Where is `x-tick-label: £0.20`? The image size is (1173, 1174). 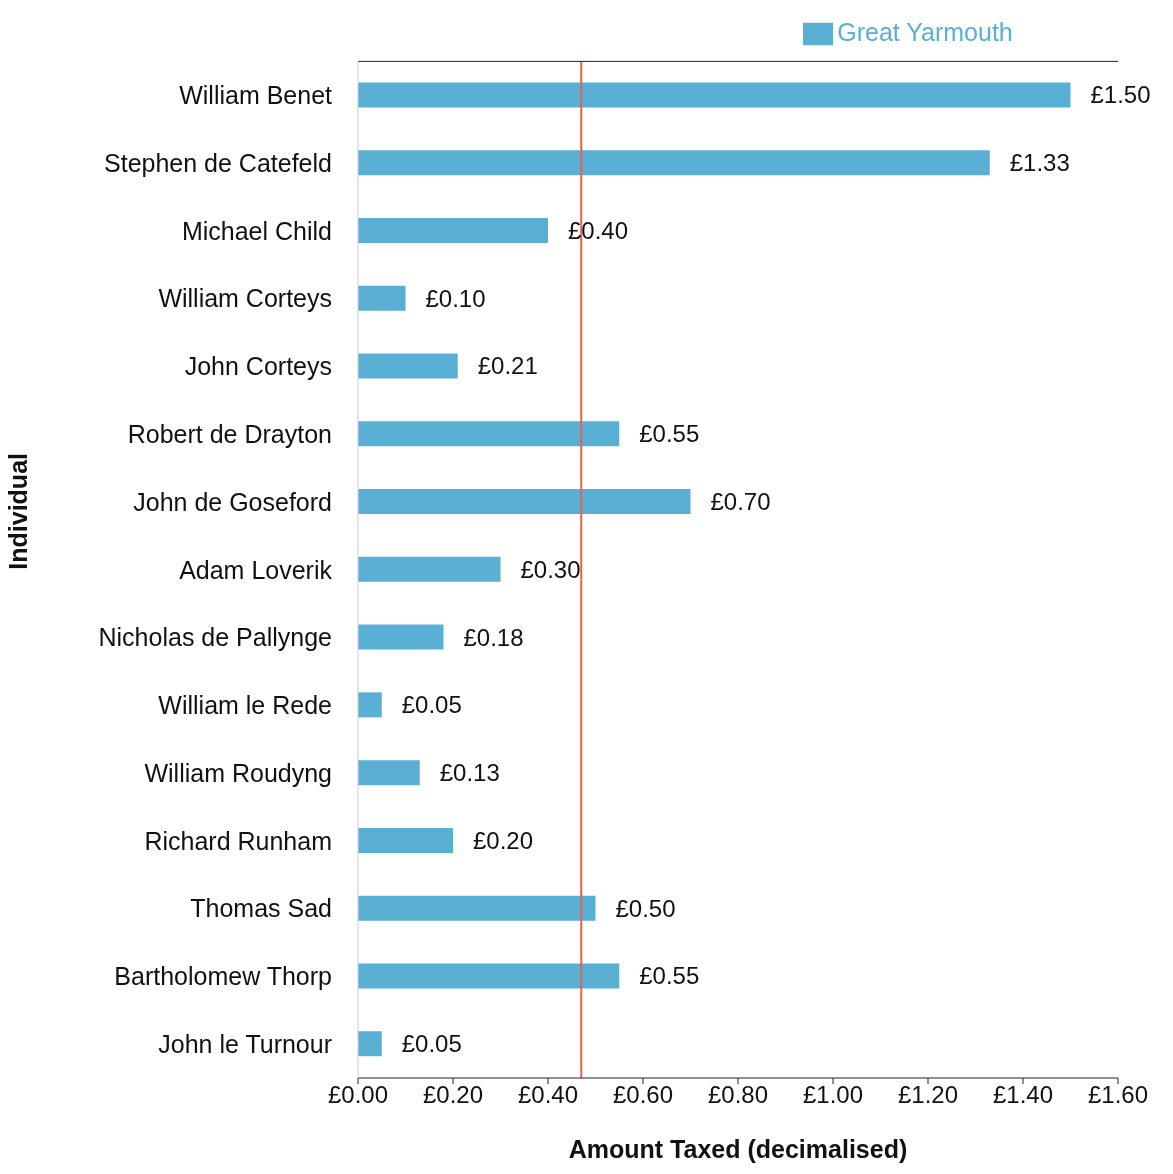 x-tick-label: £0.20 is located at coordinates (453, 1095).